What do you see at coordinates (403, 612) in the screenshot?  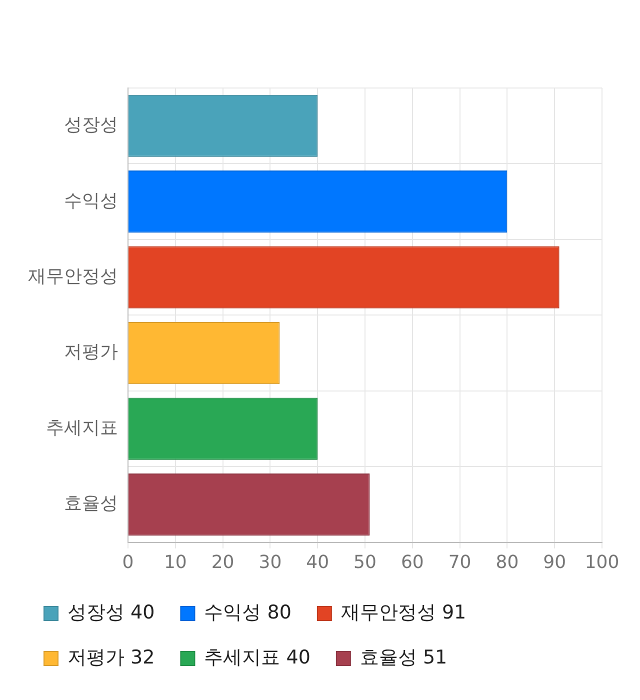 I see `legend-label: 재무안정성 91` at bounding box center [403, 612].